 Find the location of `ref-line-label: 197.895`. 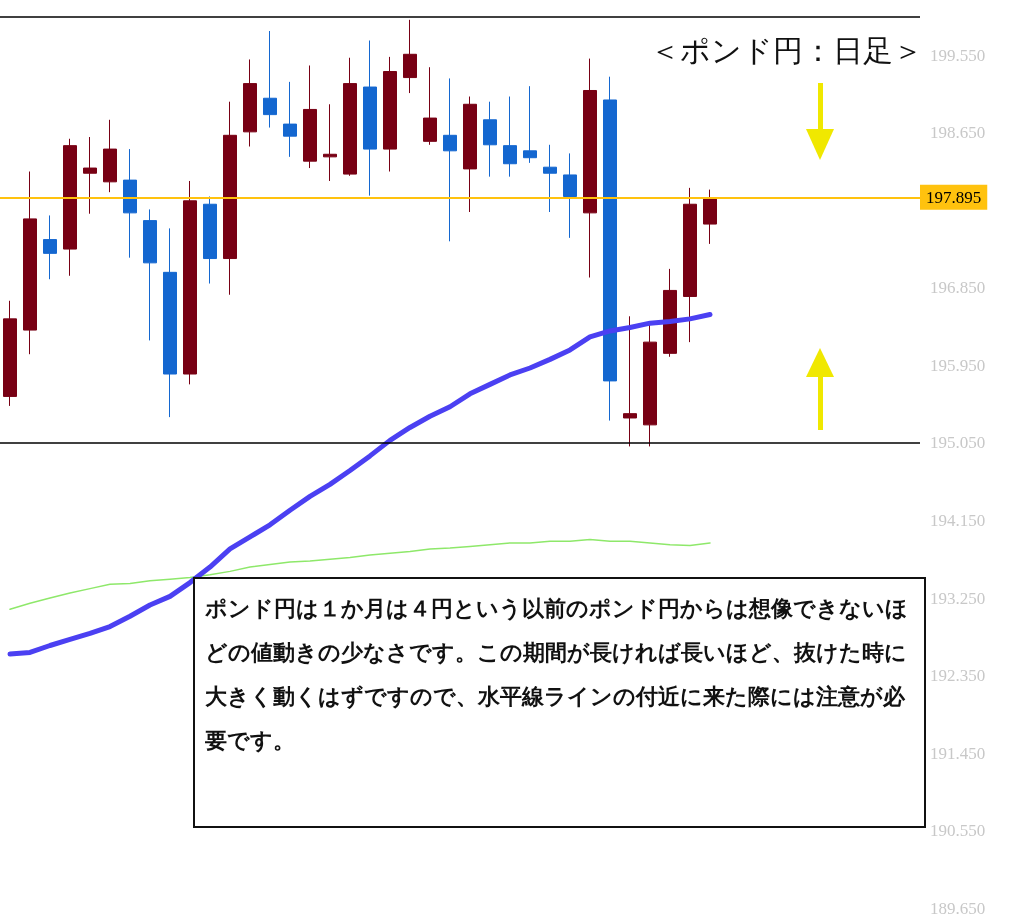

ref-line-label: 197.895 is located at coordinates (954, 197).